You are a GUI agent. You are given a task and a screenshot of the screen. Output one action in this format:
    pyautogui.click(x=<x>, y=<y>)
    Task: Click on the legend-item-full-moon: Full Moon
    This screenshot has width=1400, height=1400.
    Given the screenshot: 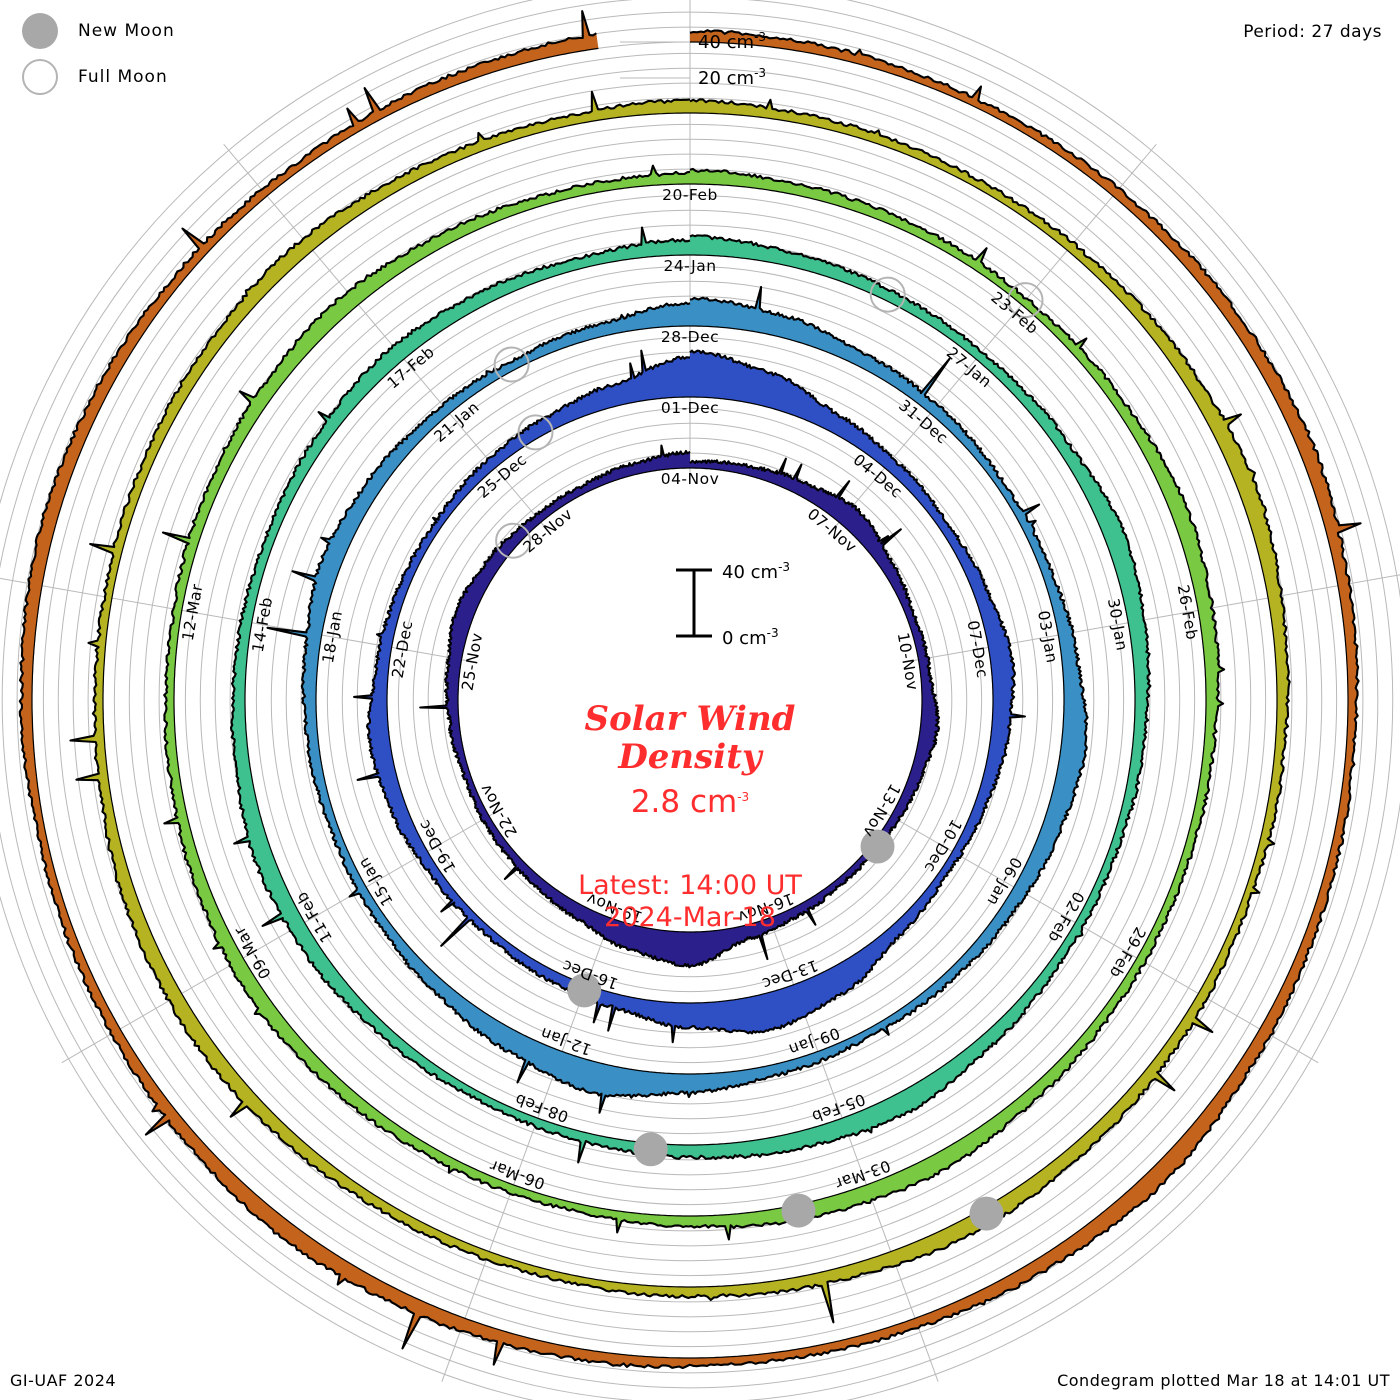 What is the action you would take?
    pyautogui.click(x=98, y=77)
    